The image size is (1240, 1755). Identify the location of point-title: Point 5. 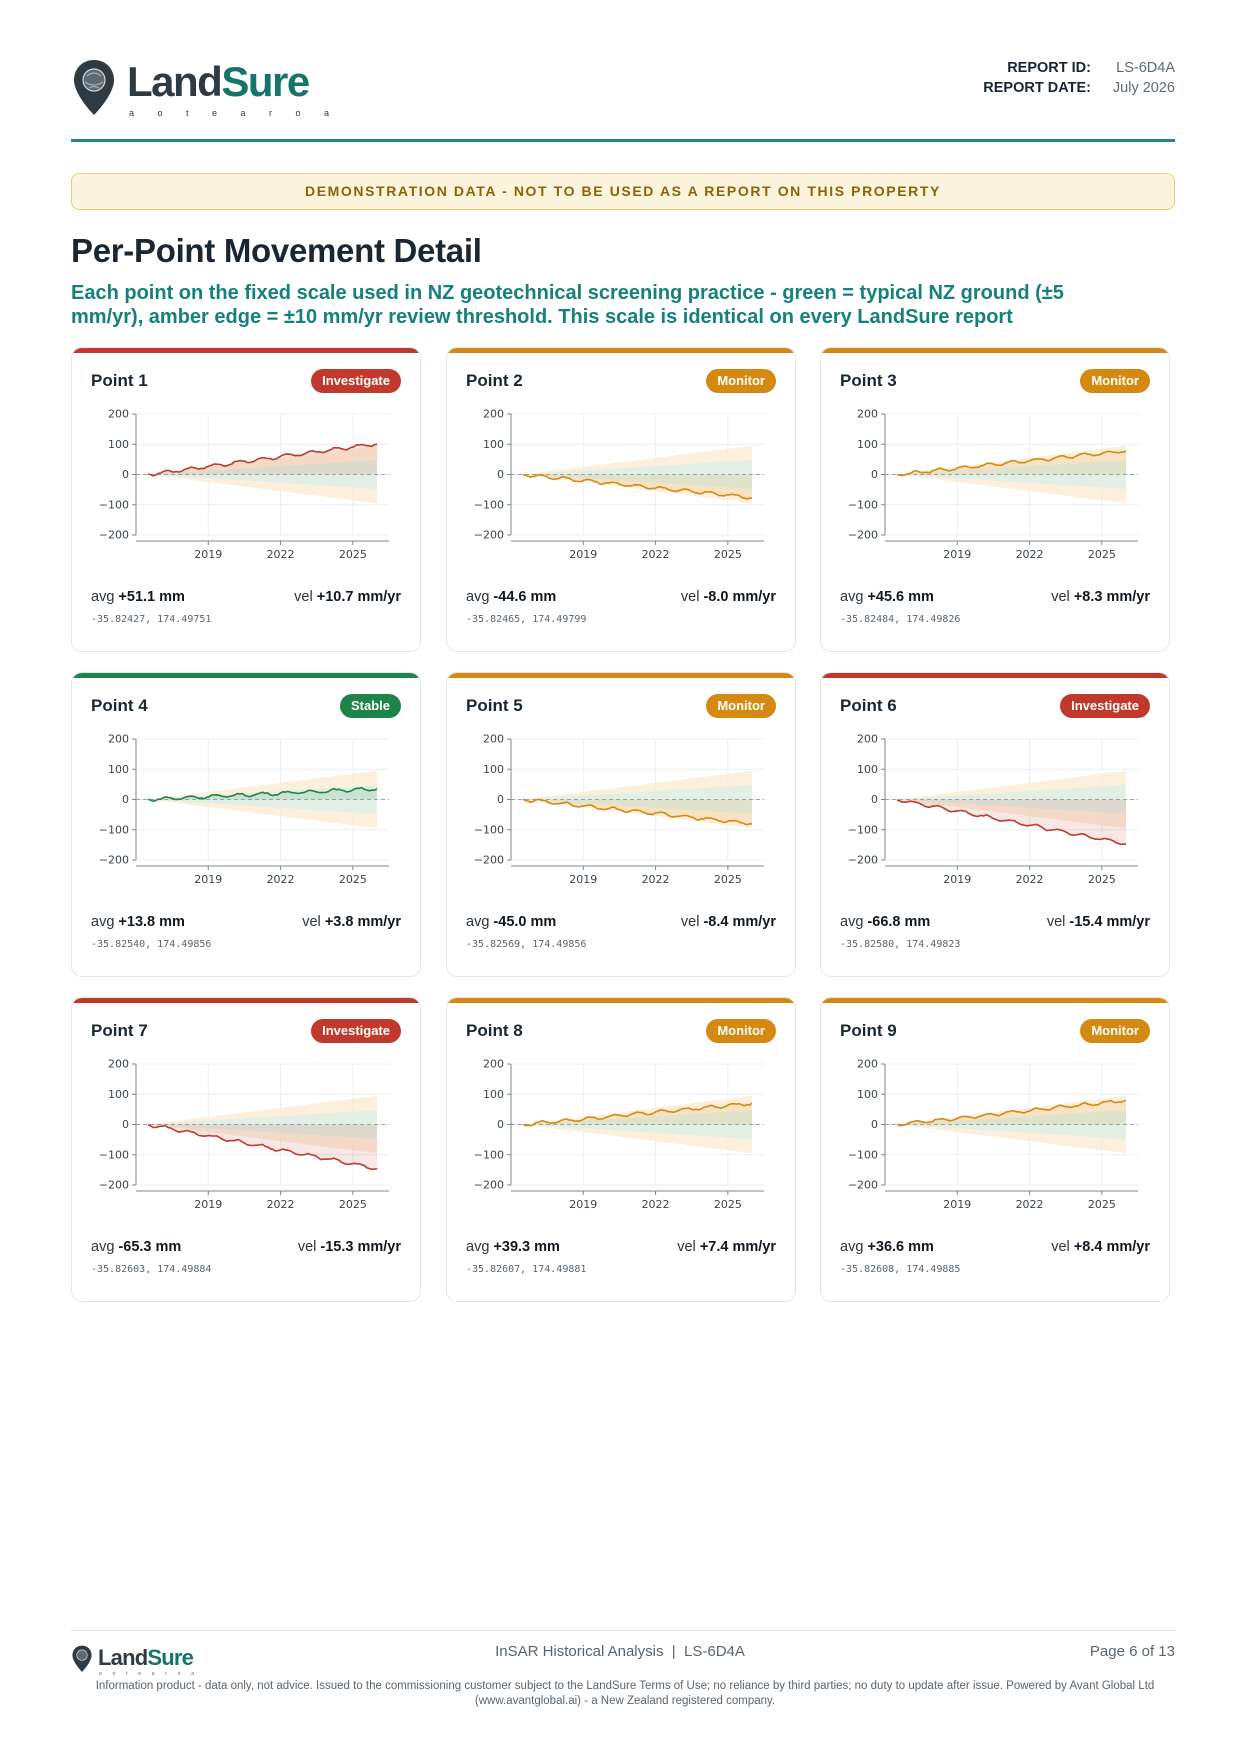
(494, 705).